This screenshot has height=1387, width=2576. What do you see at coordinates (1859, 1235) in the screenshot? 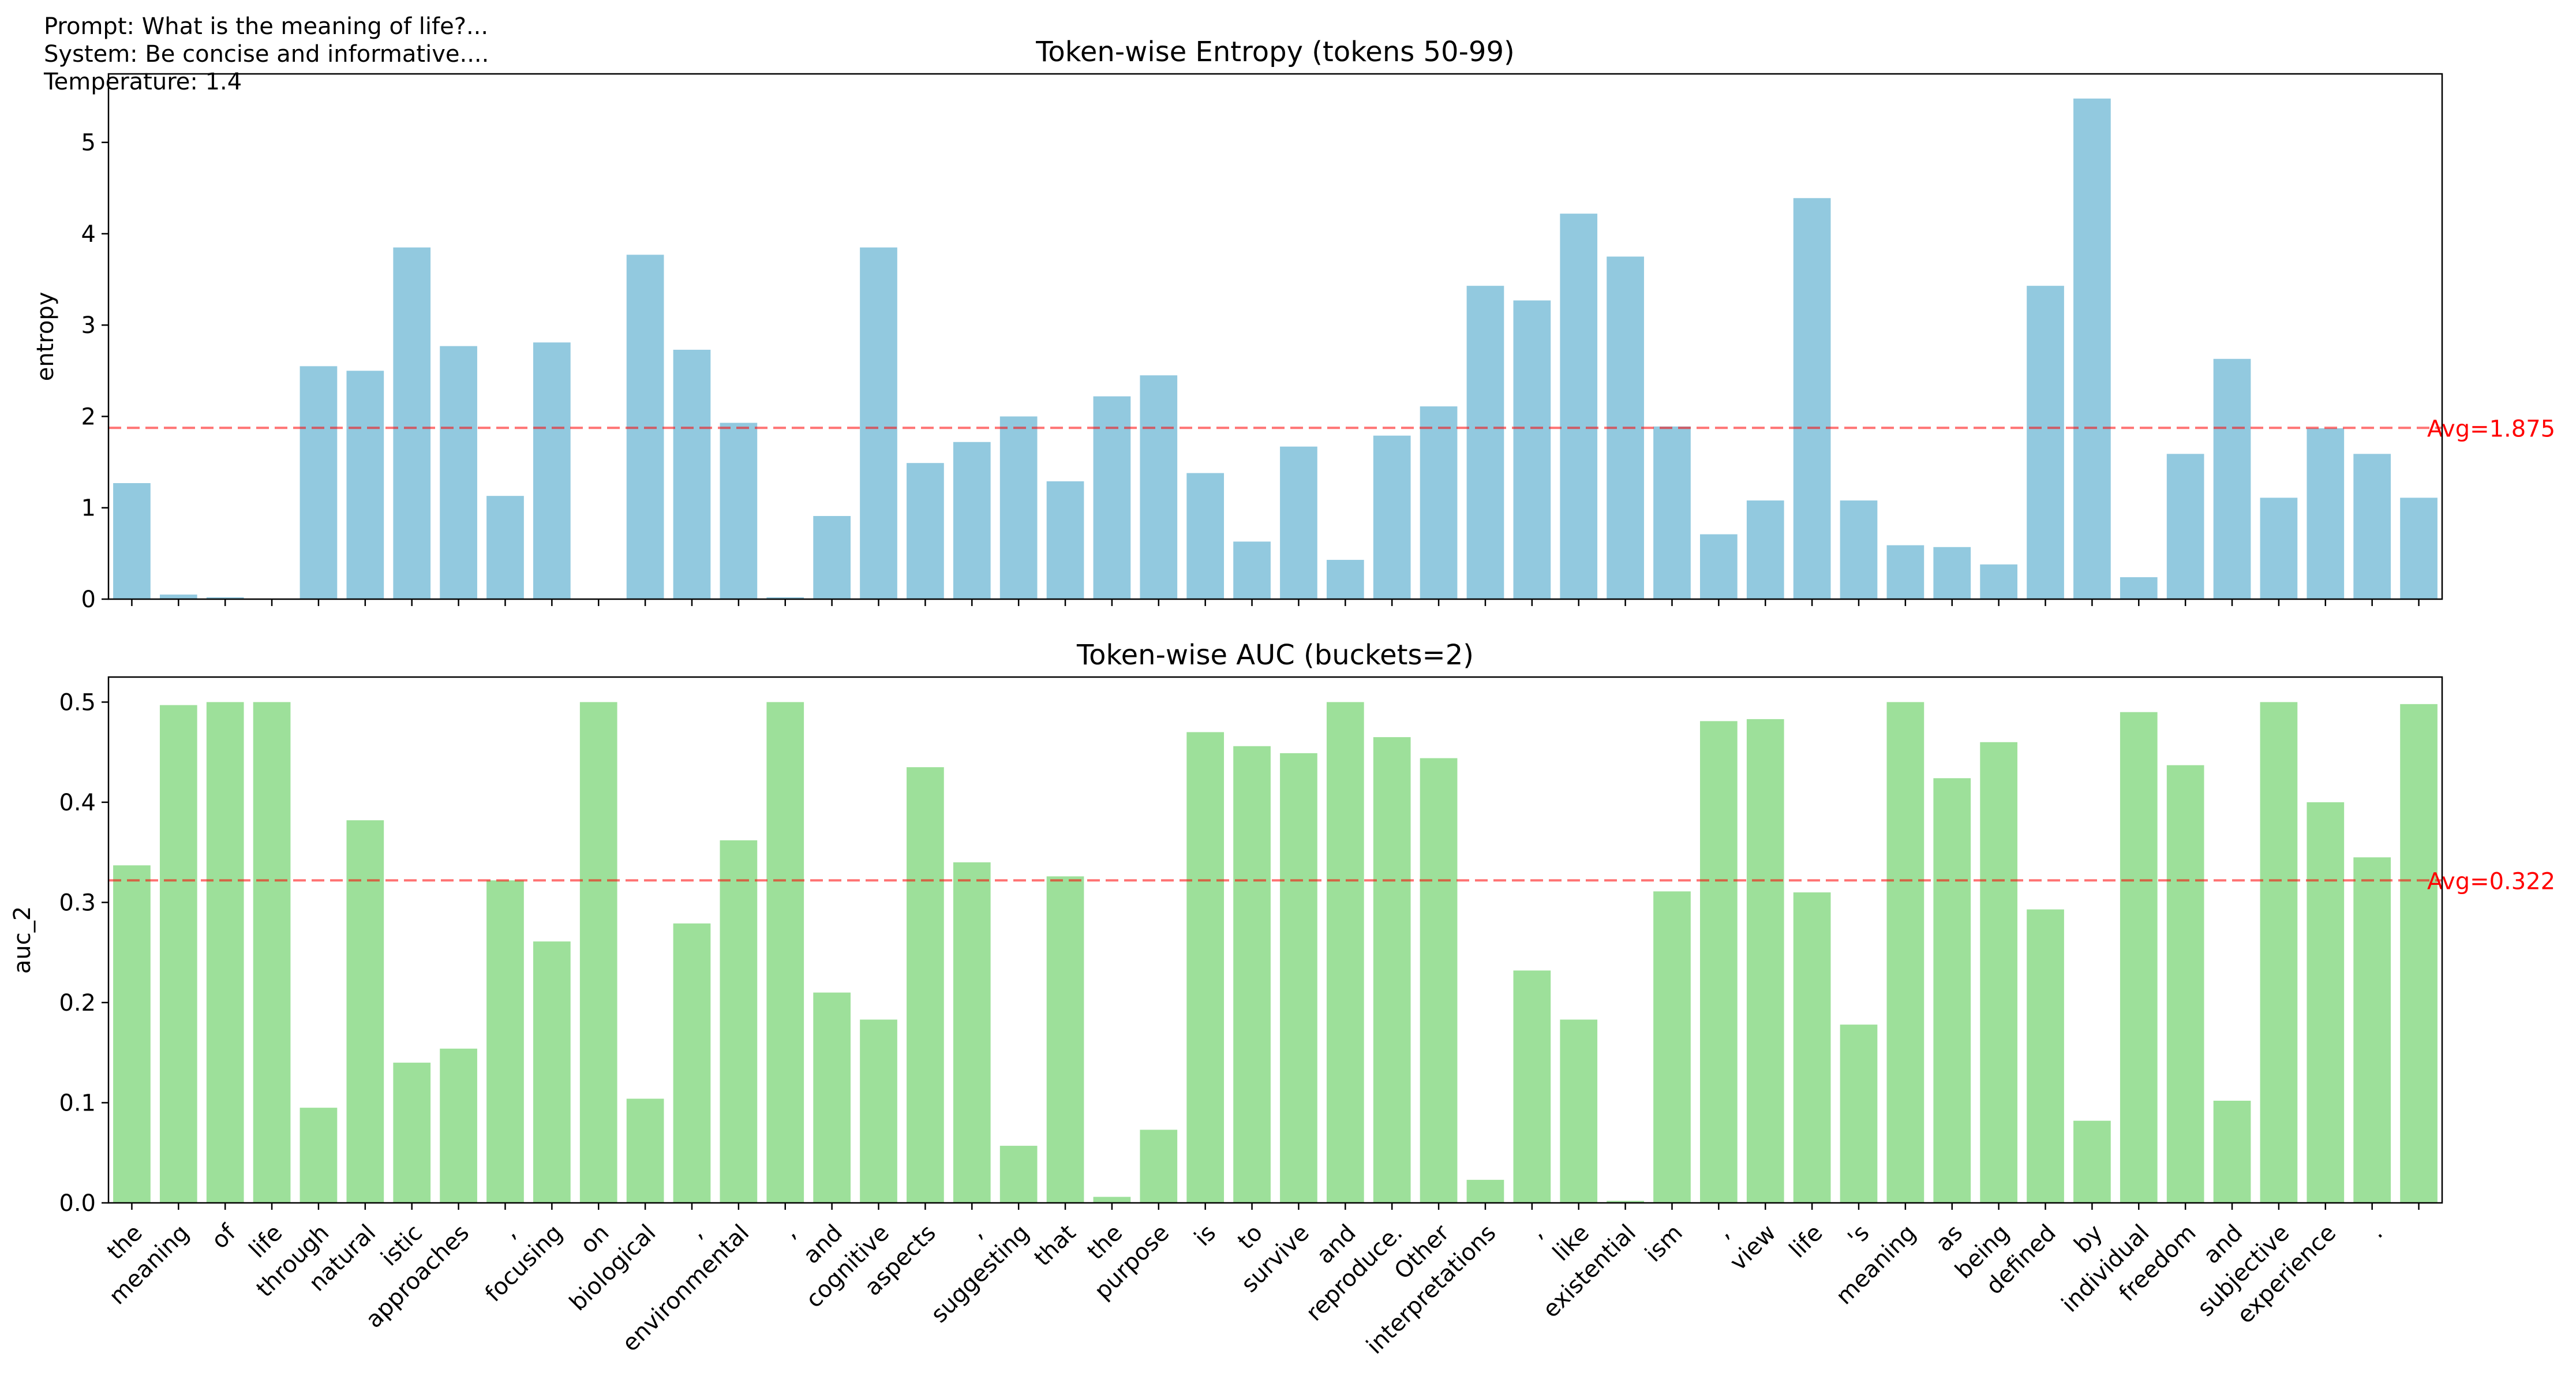
I see `x-tick-label: 's` at bounding box center [1859, 1235].